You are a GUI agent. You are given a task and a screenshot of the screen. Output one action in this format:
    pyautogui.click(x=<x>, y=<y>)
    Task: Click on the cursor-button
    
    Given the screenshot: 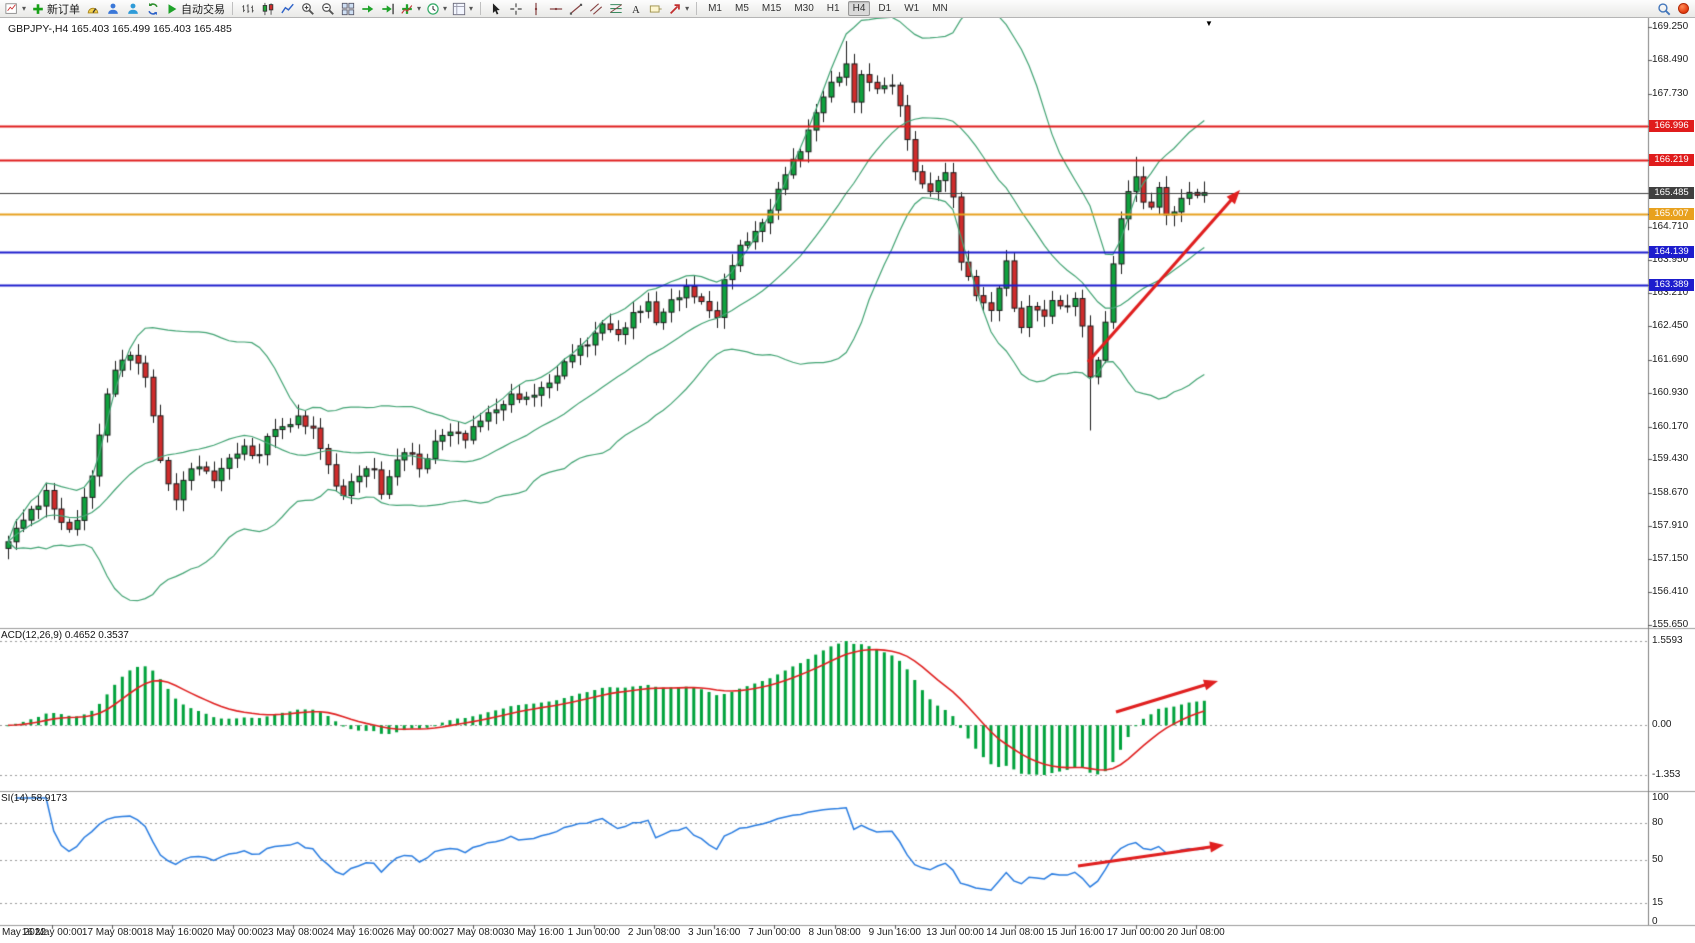 What is the action you would take?
    pyautogui.click(x=495, y=8)
    